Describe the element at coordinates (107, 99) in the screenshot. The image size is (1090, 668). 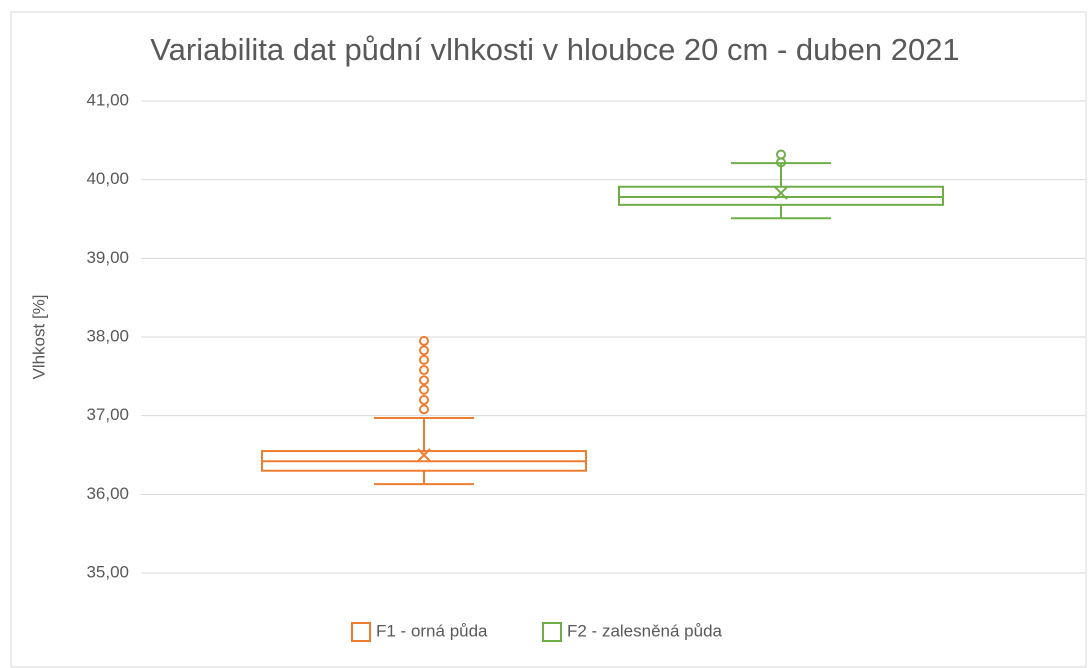
I see `y-tick-label: 41,00` at that location.